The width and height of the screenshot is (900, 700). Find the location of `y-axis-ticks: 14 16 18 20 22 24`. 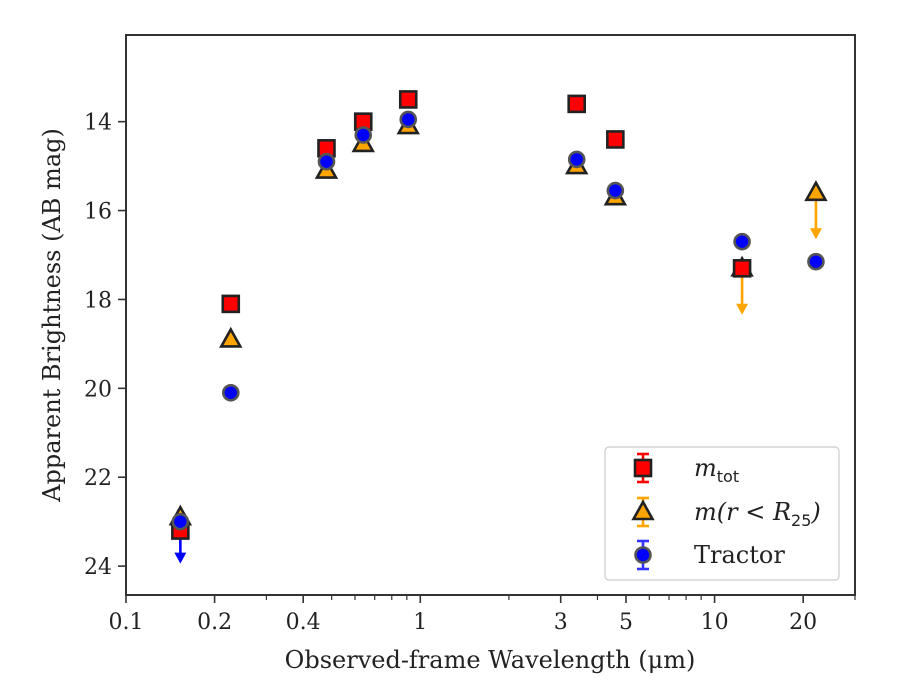

y-axis-ticks: 14 16 18 20 22 24 is located at coordinates (105, 345).